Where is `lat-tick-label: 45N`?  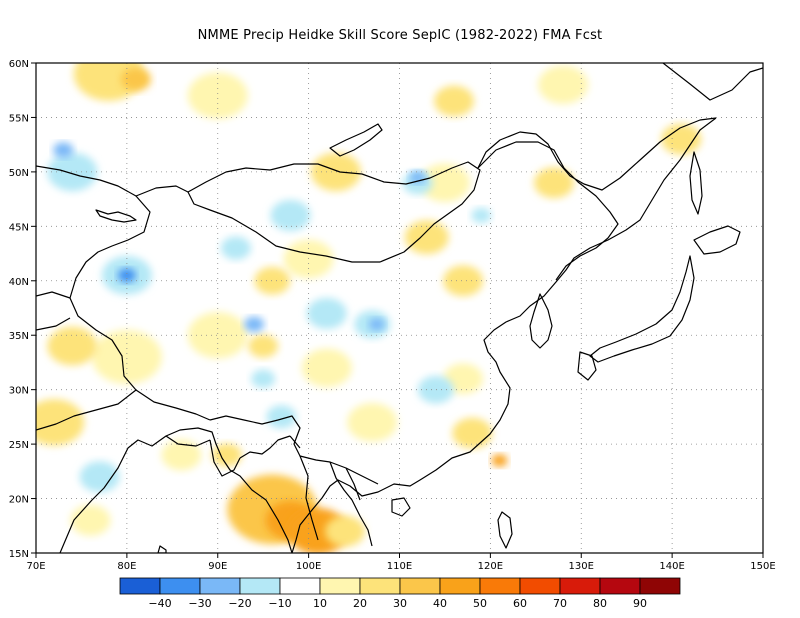
lat-tick-label: 45N is located at coordinates (19, 227).